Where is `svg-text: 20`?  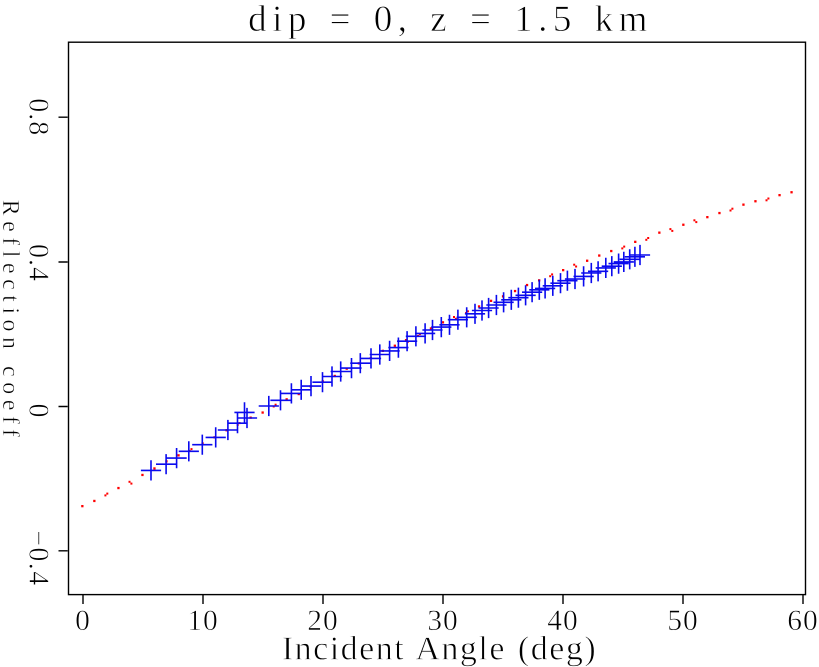
svg-text: 20 is located at coordinates (323, 621).